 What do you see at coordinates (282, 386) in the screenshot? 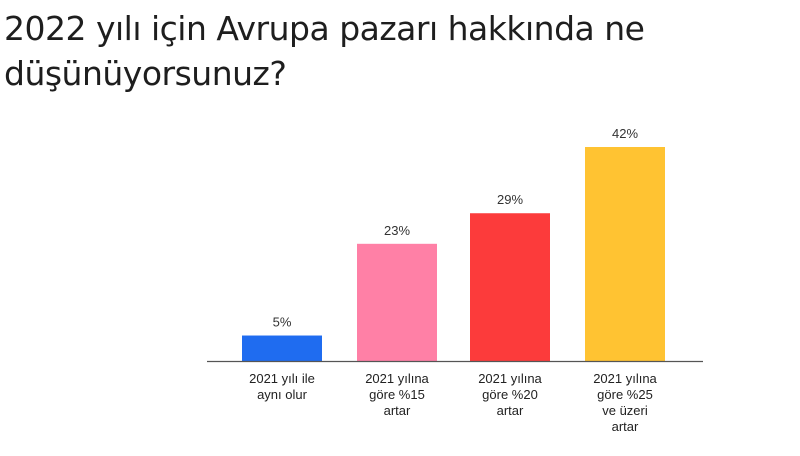
I see `category-label-1: 2021 yılı ile aynı olur` at bounding box center [282, 386].